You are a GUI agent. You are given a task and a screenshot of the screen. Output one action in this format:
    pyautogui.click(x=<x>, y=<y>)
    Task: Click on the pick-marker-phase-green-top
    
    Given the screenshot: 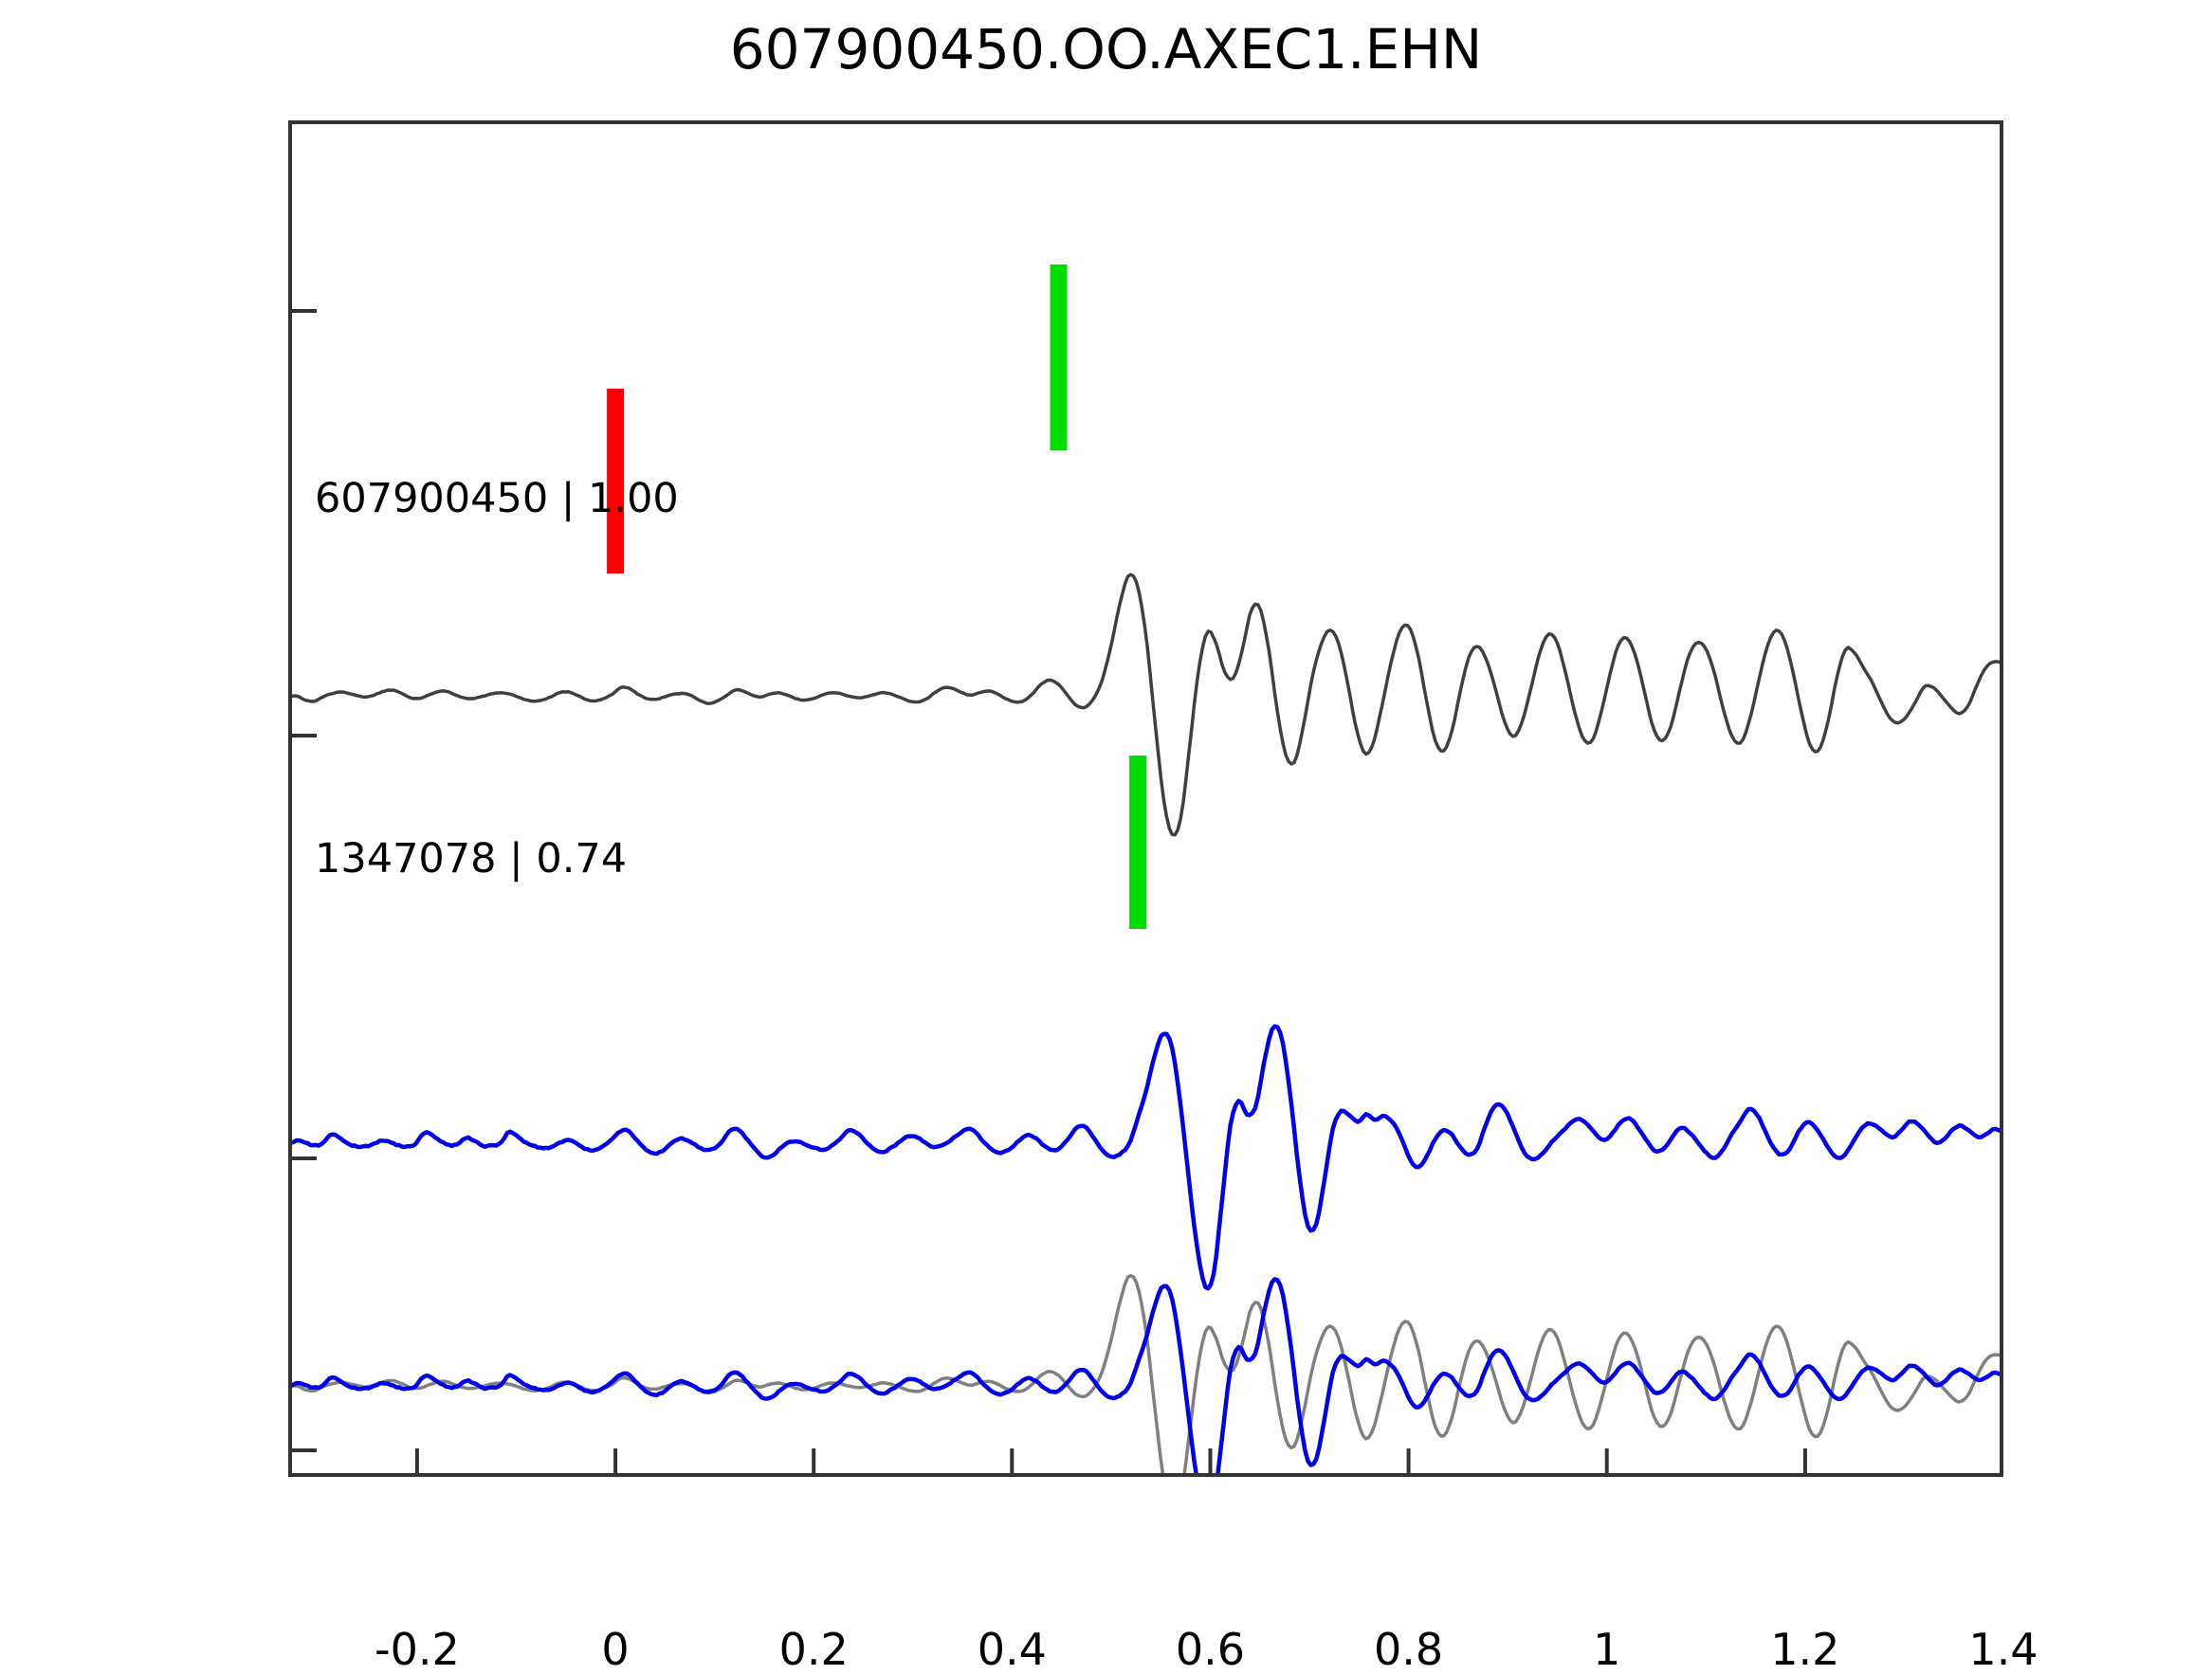 What is the action you would take?
    pyautogui.click(x=1059, y=357)
    